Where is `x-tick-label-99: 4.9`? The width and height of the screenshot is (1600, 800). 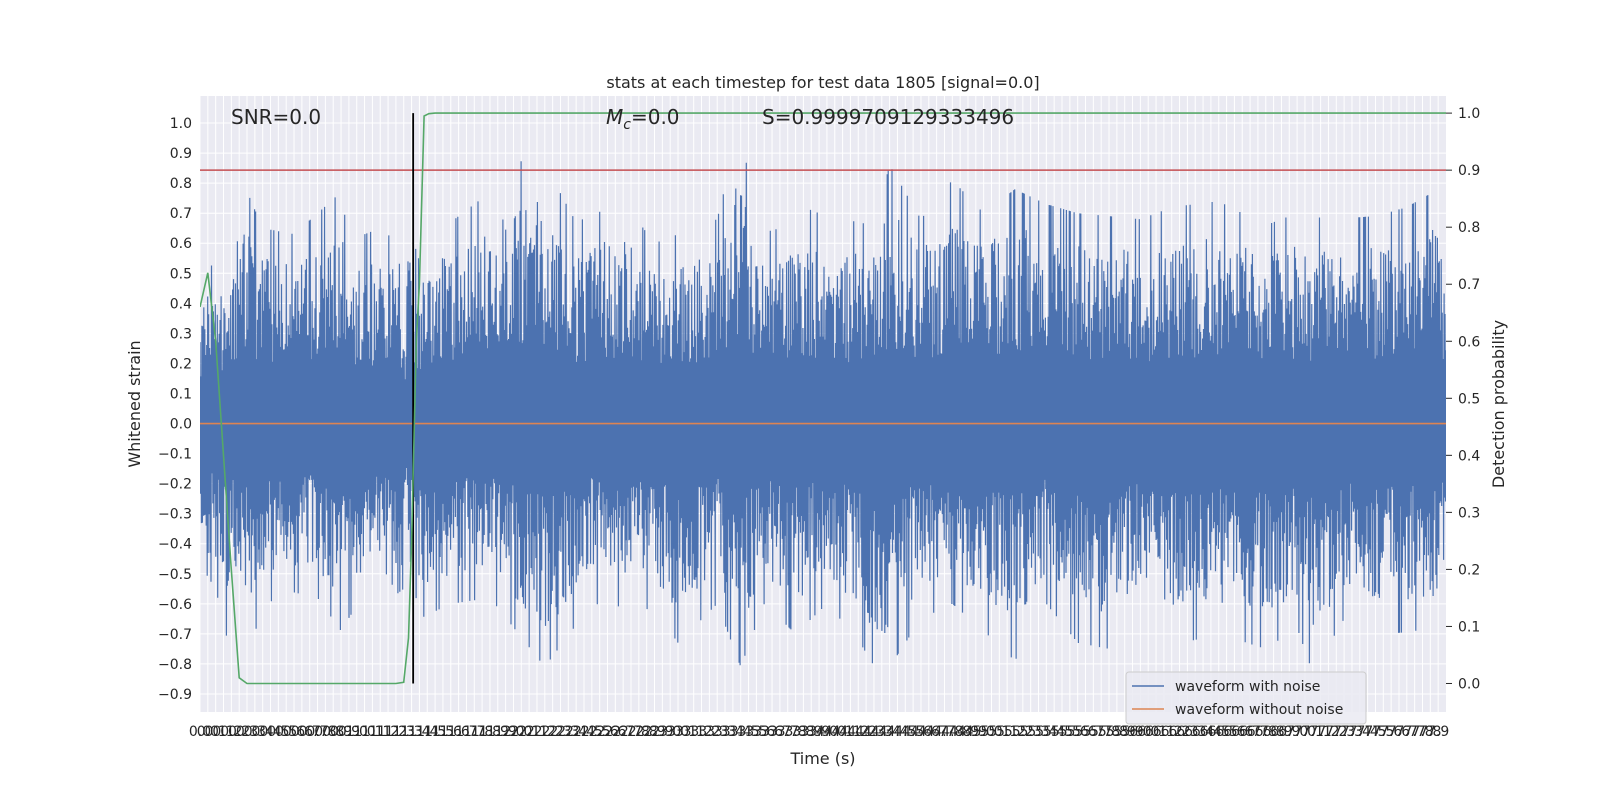
x-tick-label-99: 4.9 is located at coordinates (976, 732).